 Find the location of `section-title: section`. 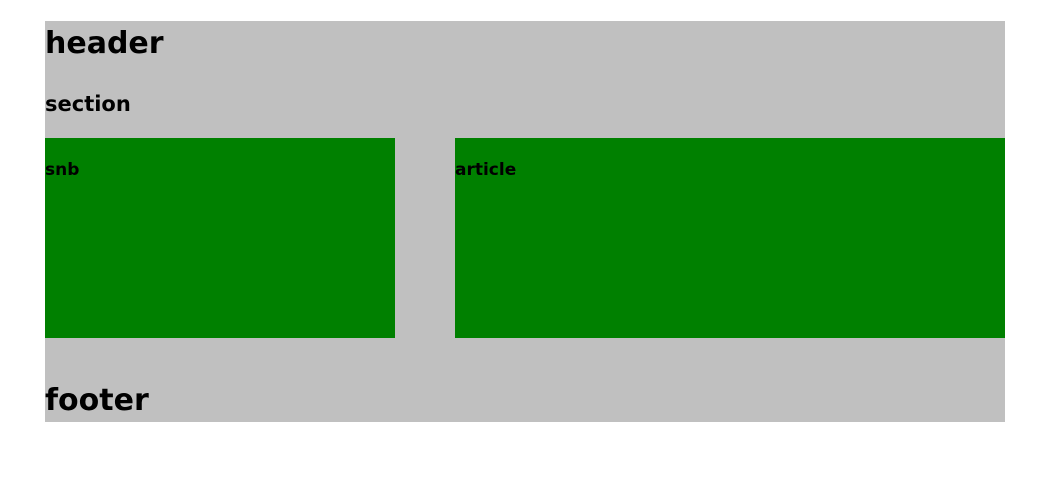

section-title: section is located at coordinates (88, 104).